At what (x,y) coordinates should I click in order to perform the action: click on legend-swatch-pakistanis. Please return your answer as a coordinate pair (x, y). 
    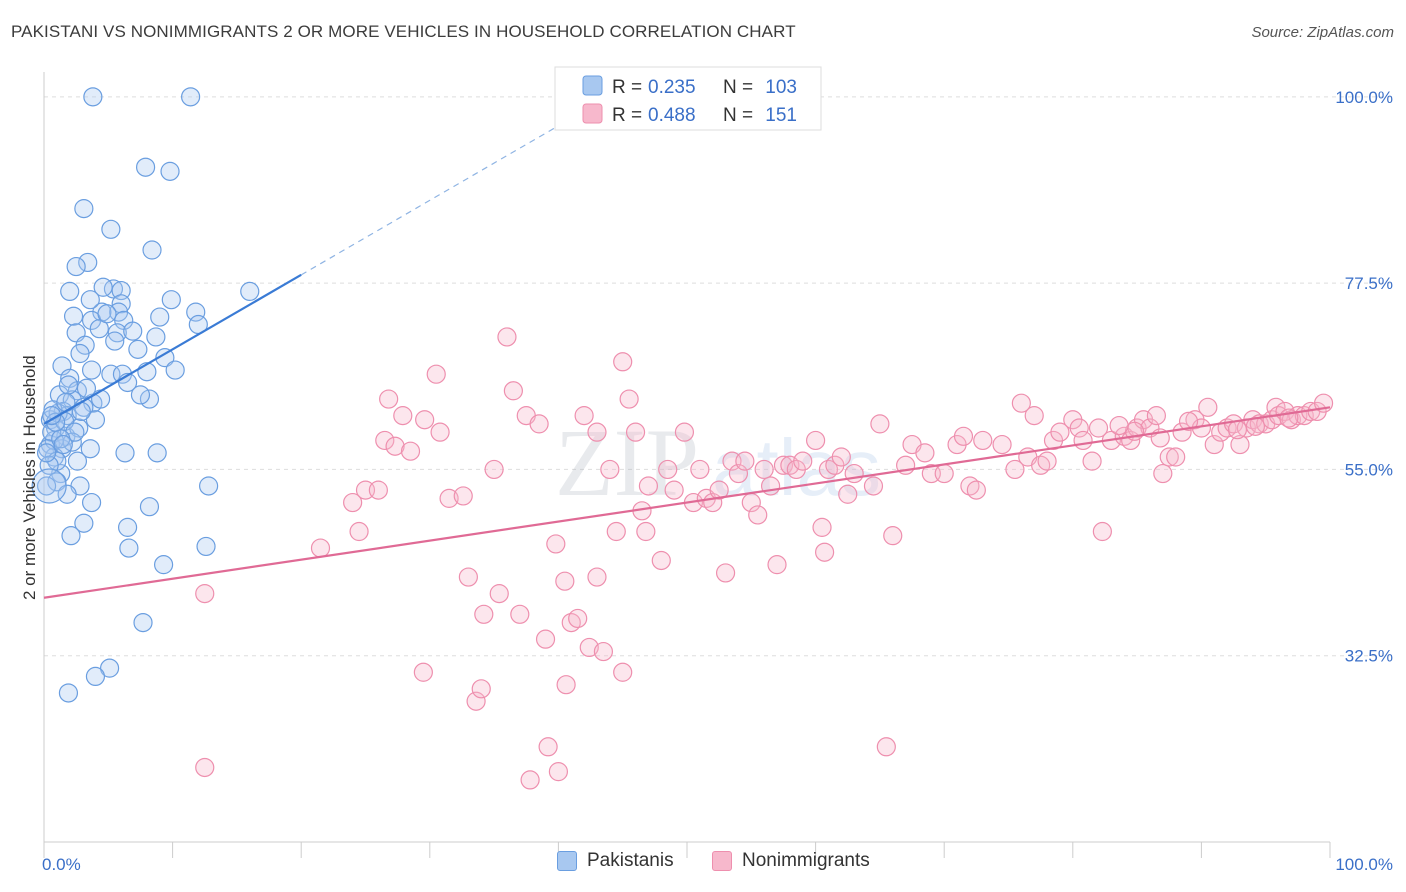
    Looking at the image, I should click on (567, 861).